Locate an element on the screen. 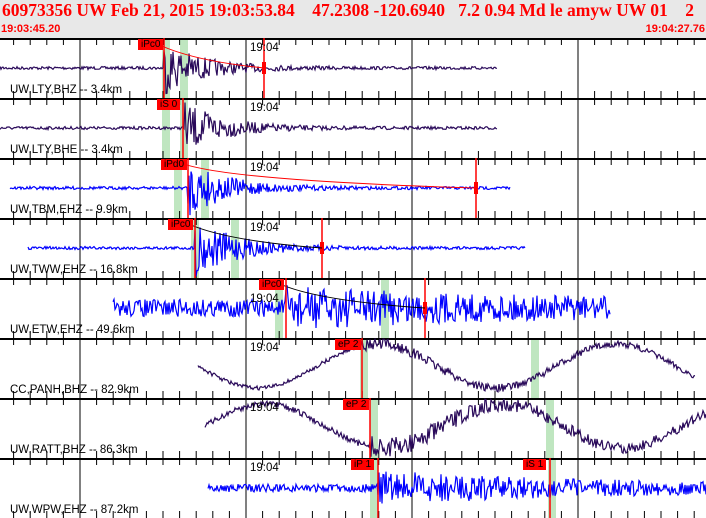 The height and width of the screenshot is (518, 706). channel-label: UW,TBM,EHZ -- 9.9km is located at coordinates (69, 210).